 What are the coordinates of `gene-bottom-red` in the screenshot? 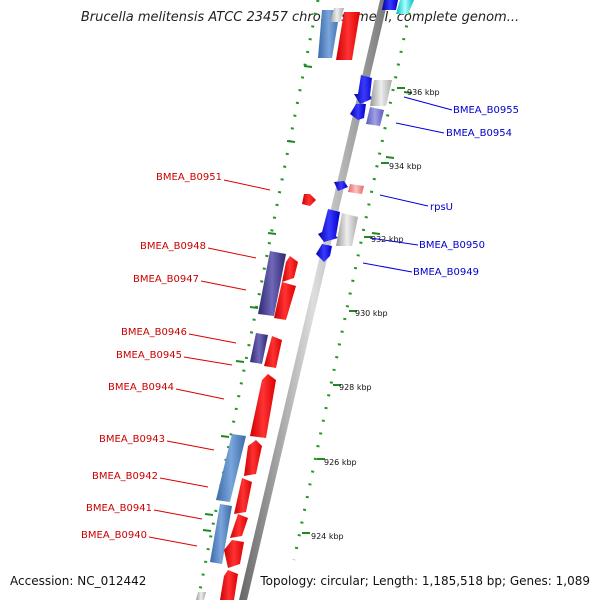 It's located at (229, 585).